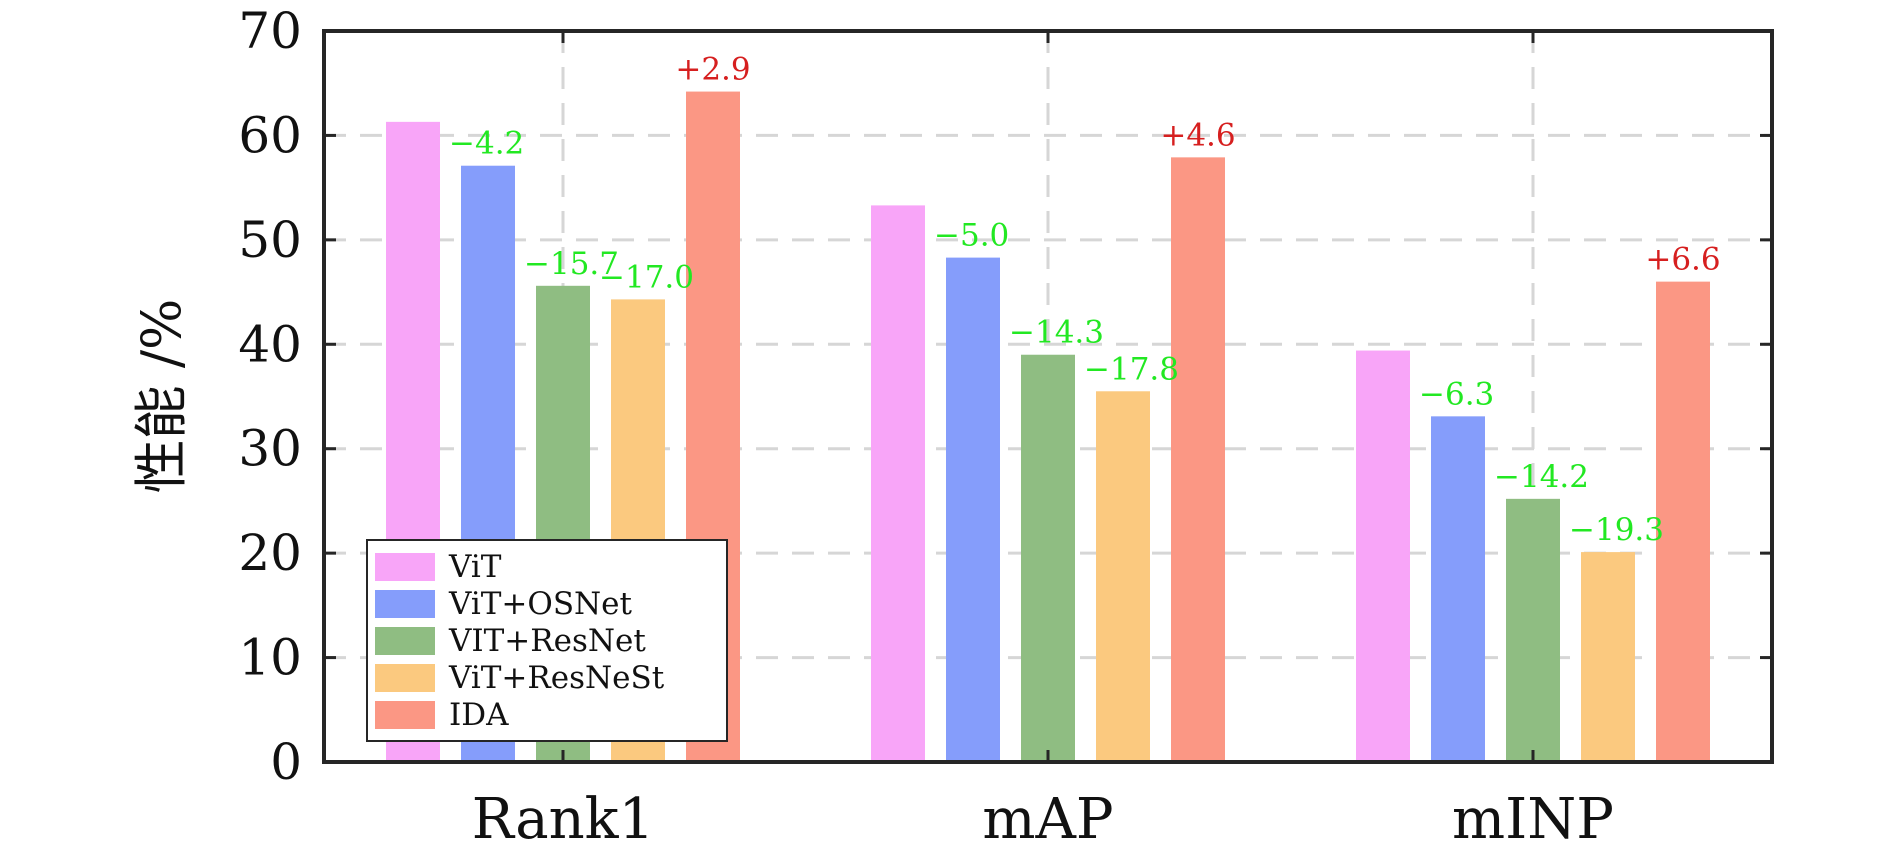  Describe the element at coordinates (475, 567) in the screenshot. I see `legend-label: ViT` at that location.